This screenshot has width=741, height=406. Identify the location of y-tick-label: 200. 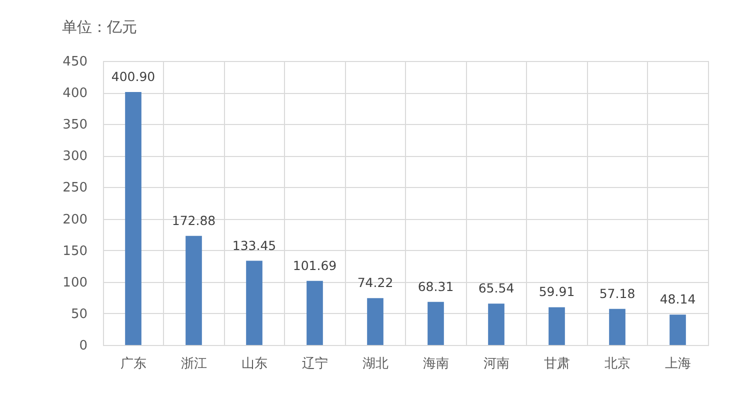
(75, 220).